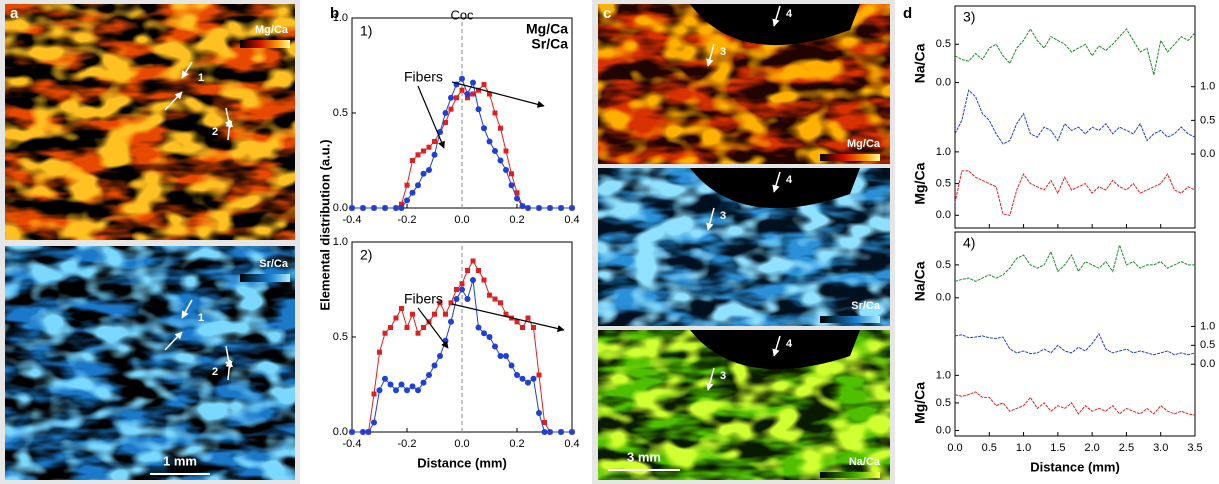  Describe the element at coordinates (907, 13) in the screenshot. I see `panel-label: d` at that location.